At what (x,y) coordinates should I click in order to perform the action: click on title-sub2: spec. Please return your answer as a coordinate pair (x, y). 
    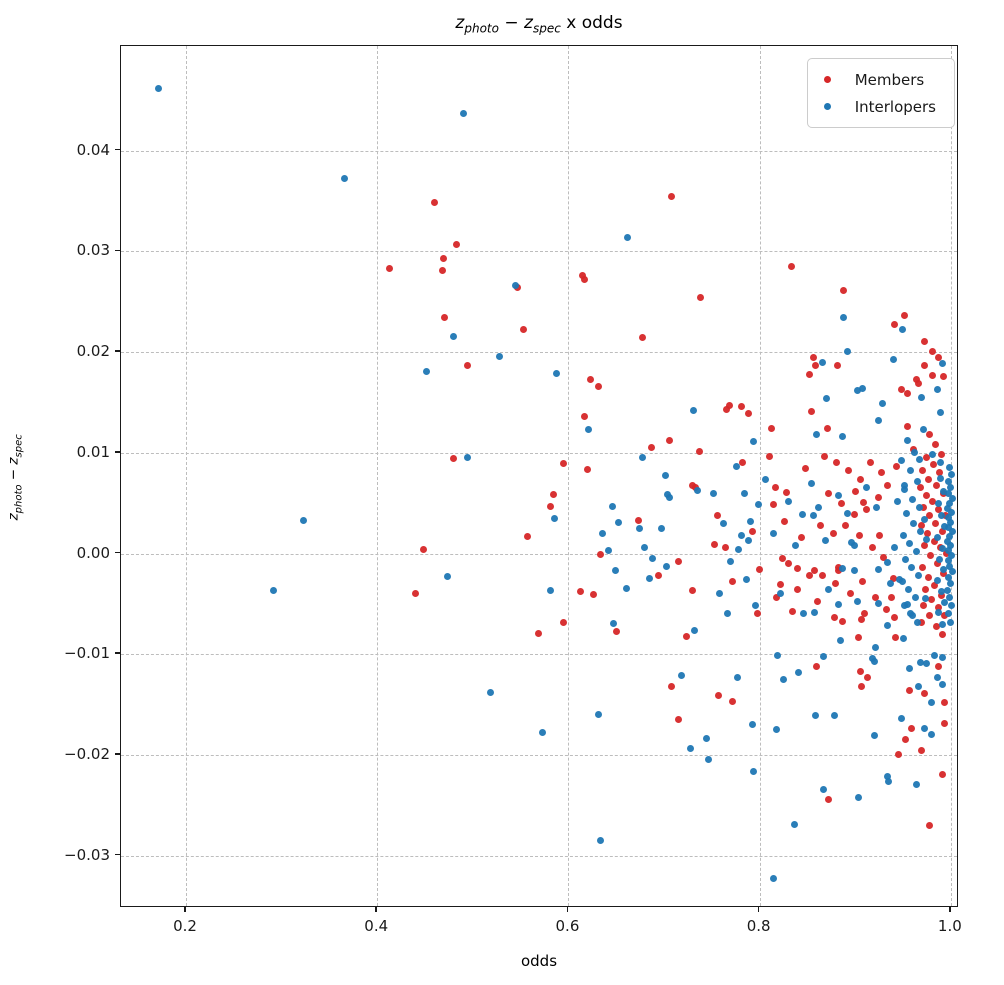
    Looking at the image, I should click on (546, 28).